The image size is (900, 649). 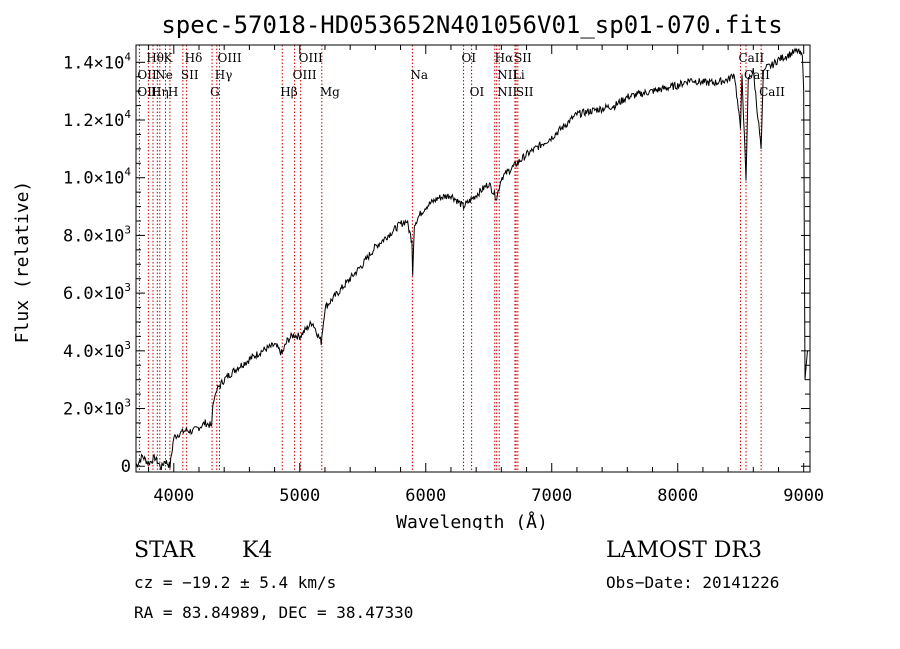 I want to click on x-tick-label: 5000, so click(x=299, y=496).